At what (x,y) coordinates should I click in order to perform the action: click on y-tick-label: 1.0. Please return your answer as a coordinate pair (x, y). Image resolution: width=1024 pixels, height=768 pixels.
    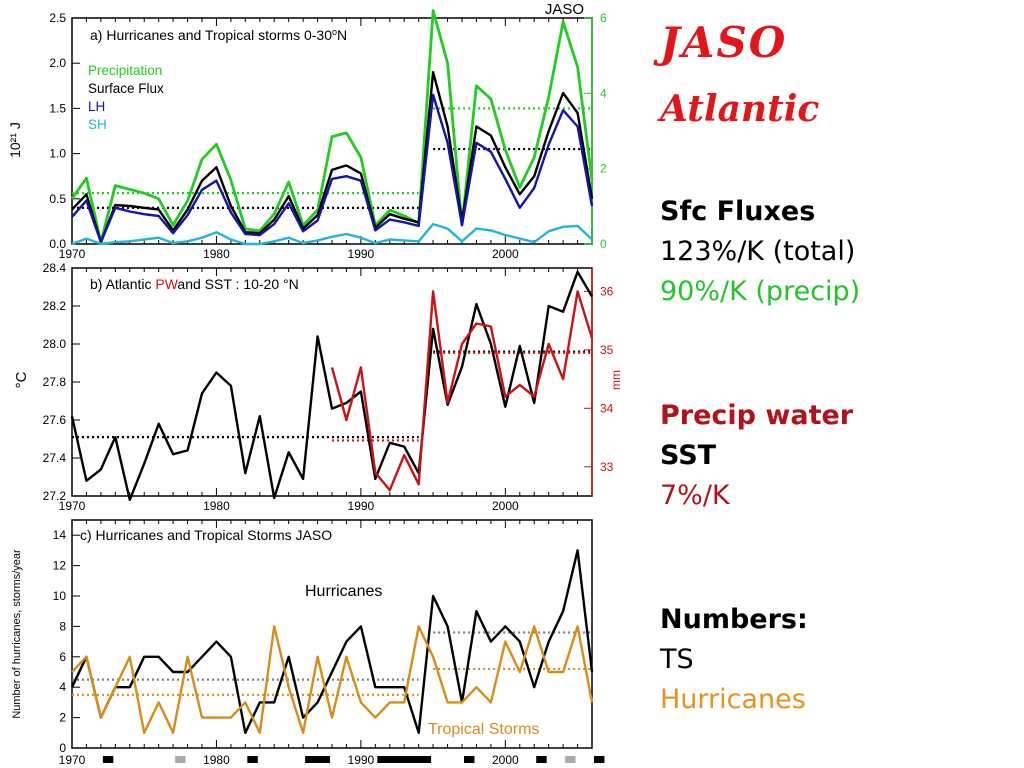
    Looking at the image, I should click on (57, 154).